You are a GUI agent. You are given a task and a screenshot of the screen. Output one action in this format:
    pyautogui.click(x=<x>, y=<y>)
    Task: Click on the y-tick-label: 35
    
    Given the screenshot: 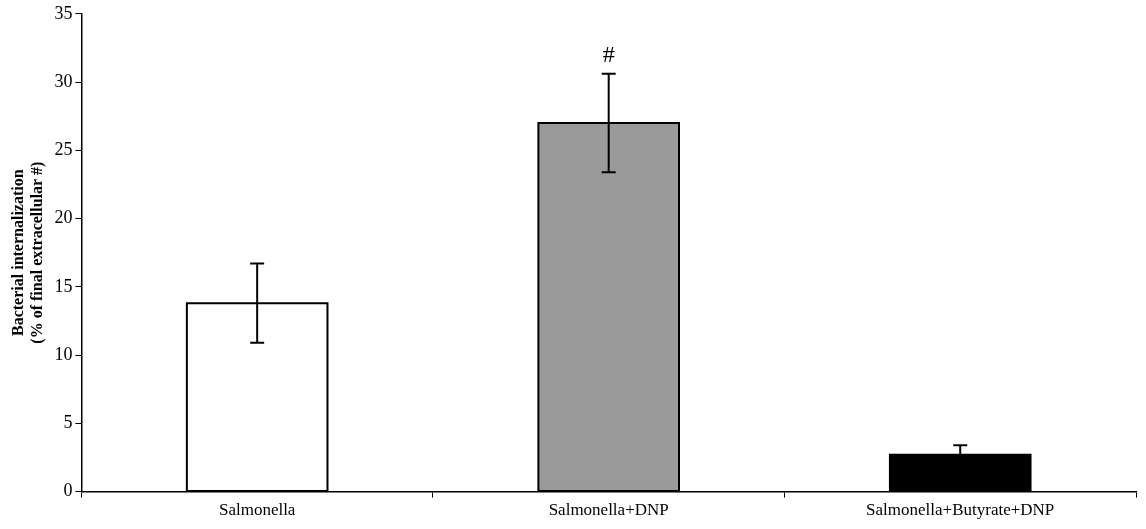 What is the action you would take?
    pyautogui.click(x=63, y=12)
    